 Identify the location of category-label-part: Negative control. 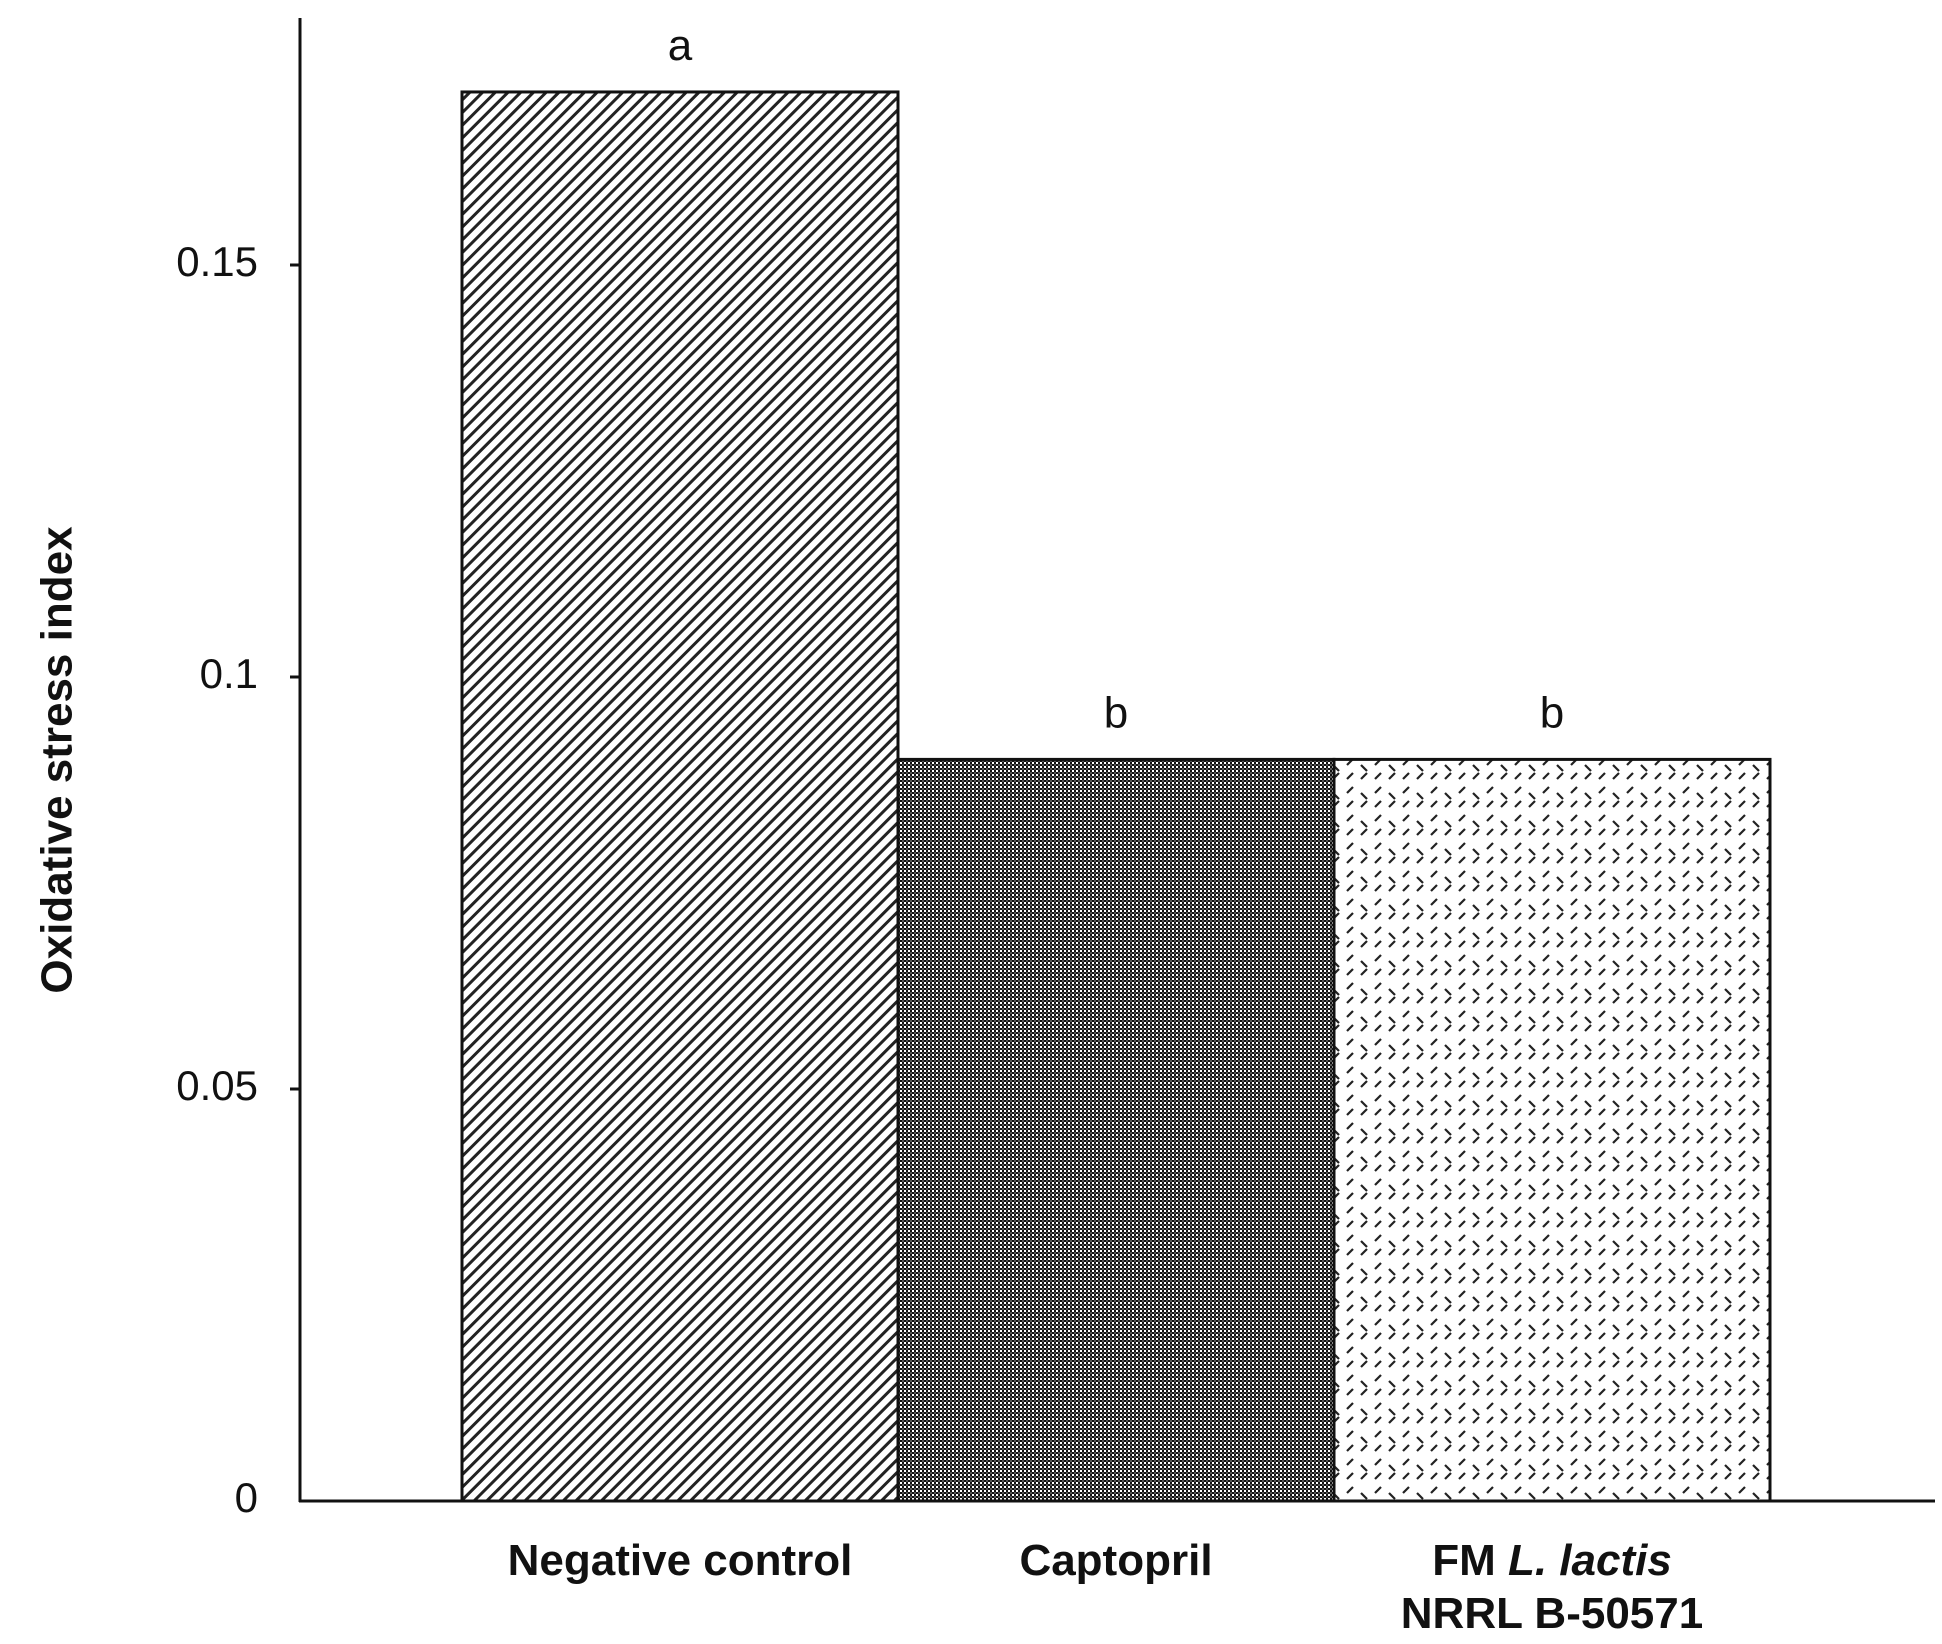
(680, 1560).